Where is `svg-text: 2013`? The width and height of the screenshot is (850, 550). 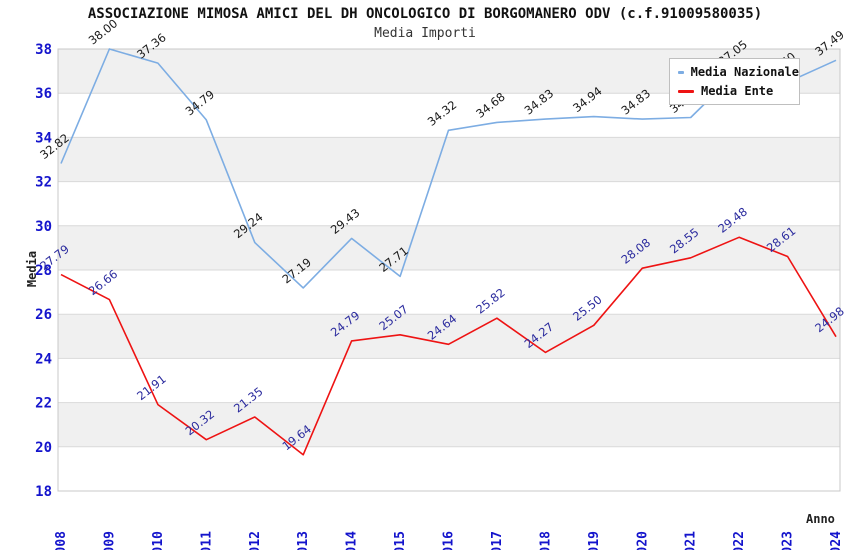 svg-text: 2013 is located at coordinates (303, 540).